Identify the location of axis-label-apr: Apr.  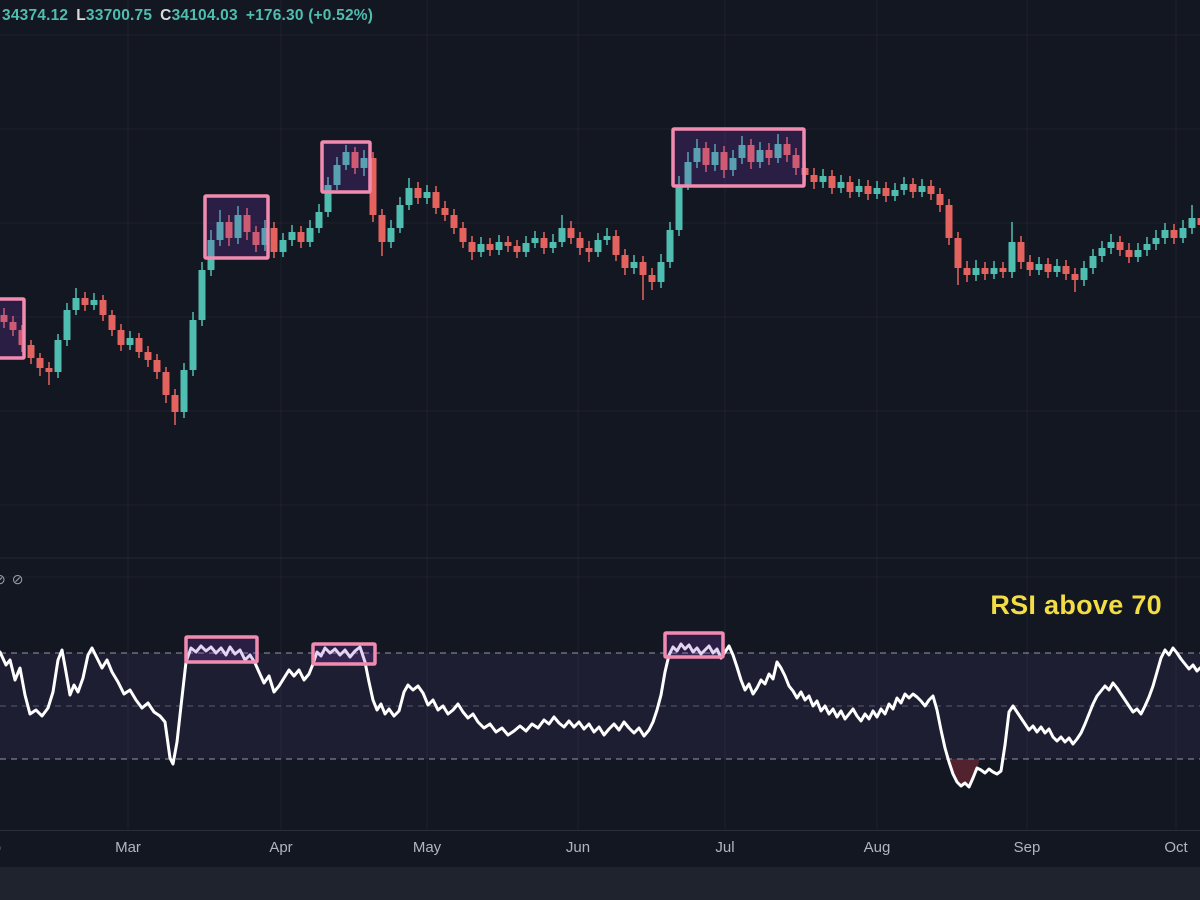
(281, 847).